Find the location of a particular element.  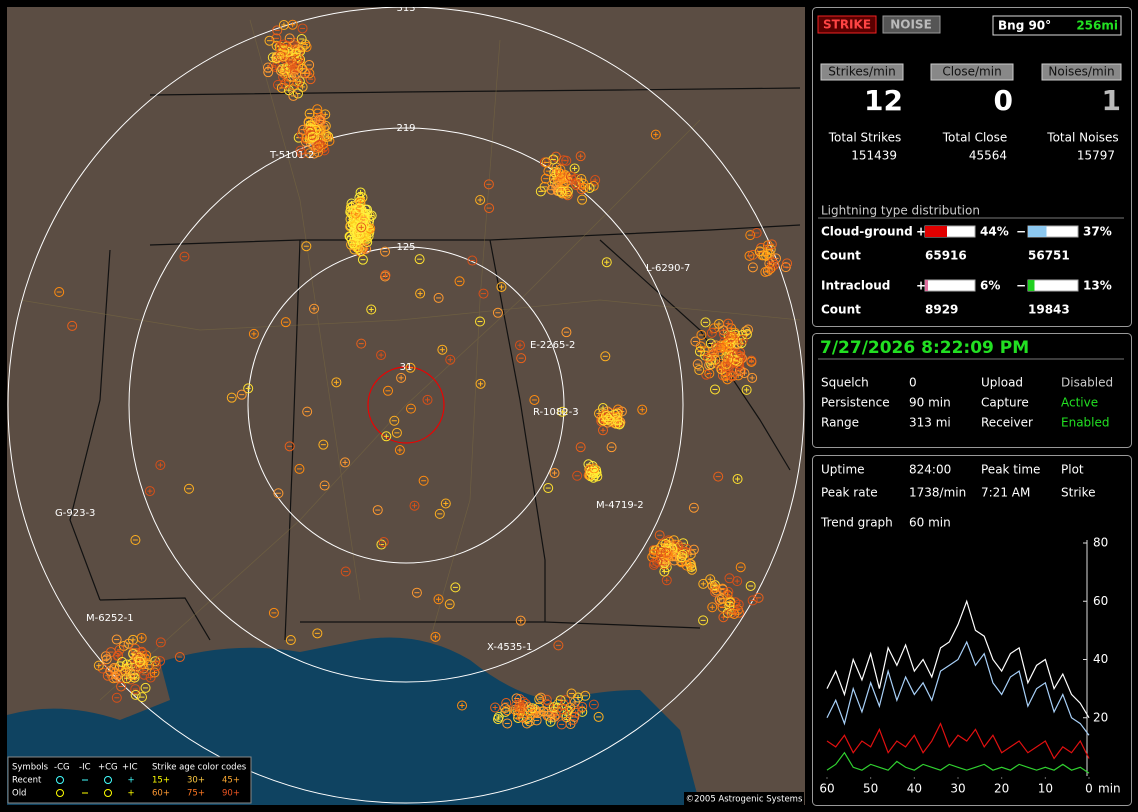

station-label: L-6290-7 is located at coordinates (668, 268).